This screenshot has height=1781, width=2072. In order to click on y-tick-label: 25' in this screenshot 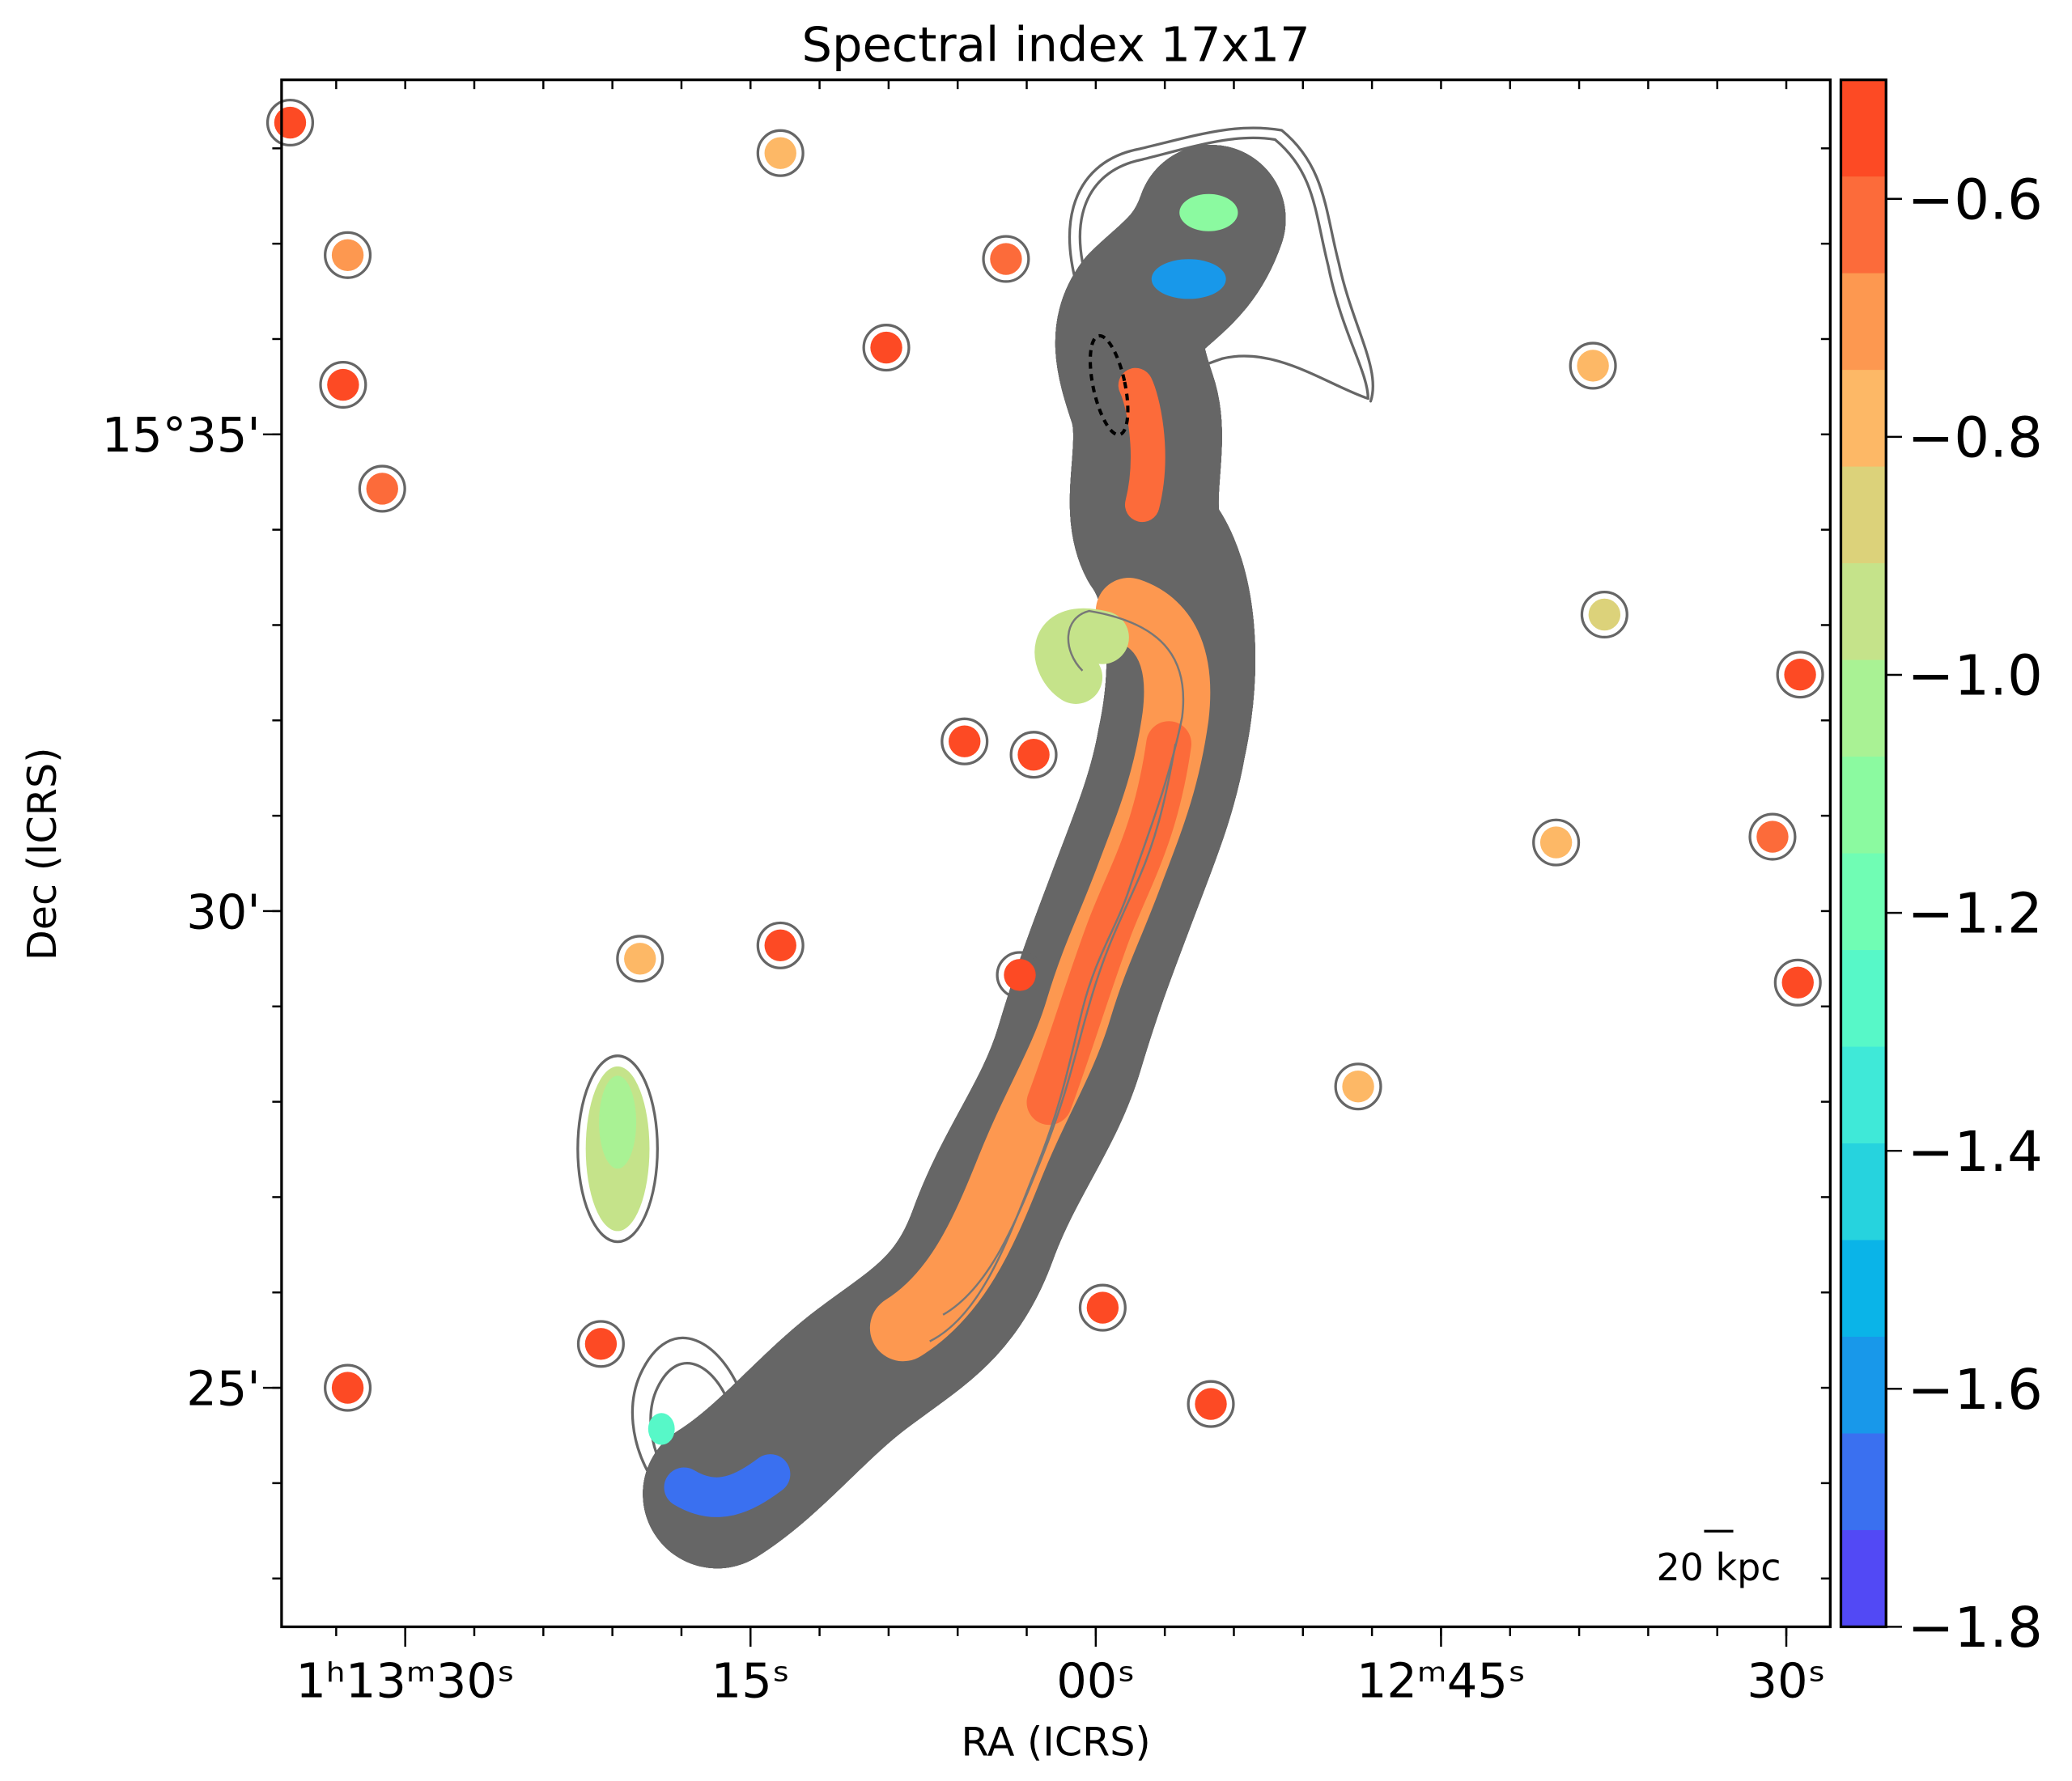, I will do `click(223, 1388)`.